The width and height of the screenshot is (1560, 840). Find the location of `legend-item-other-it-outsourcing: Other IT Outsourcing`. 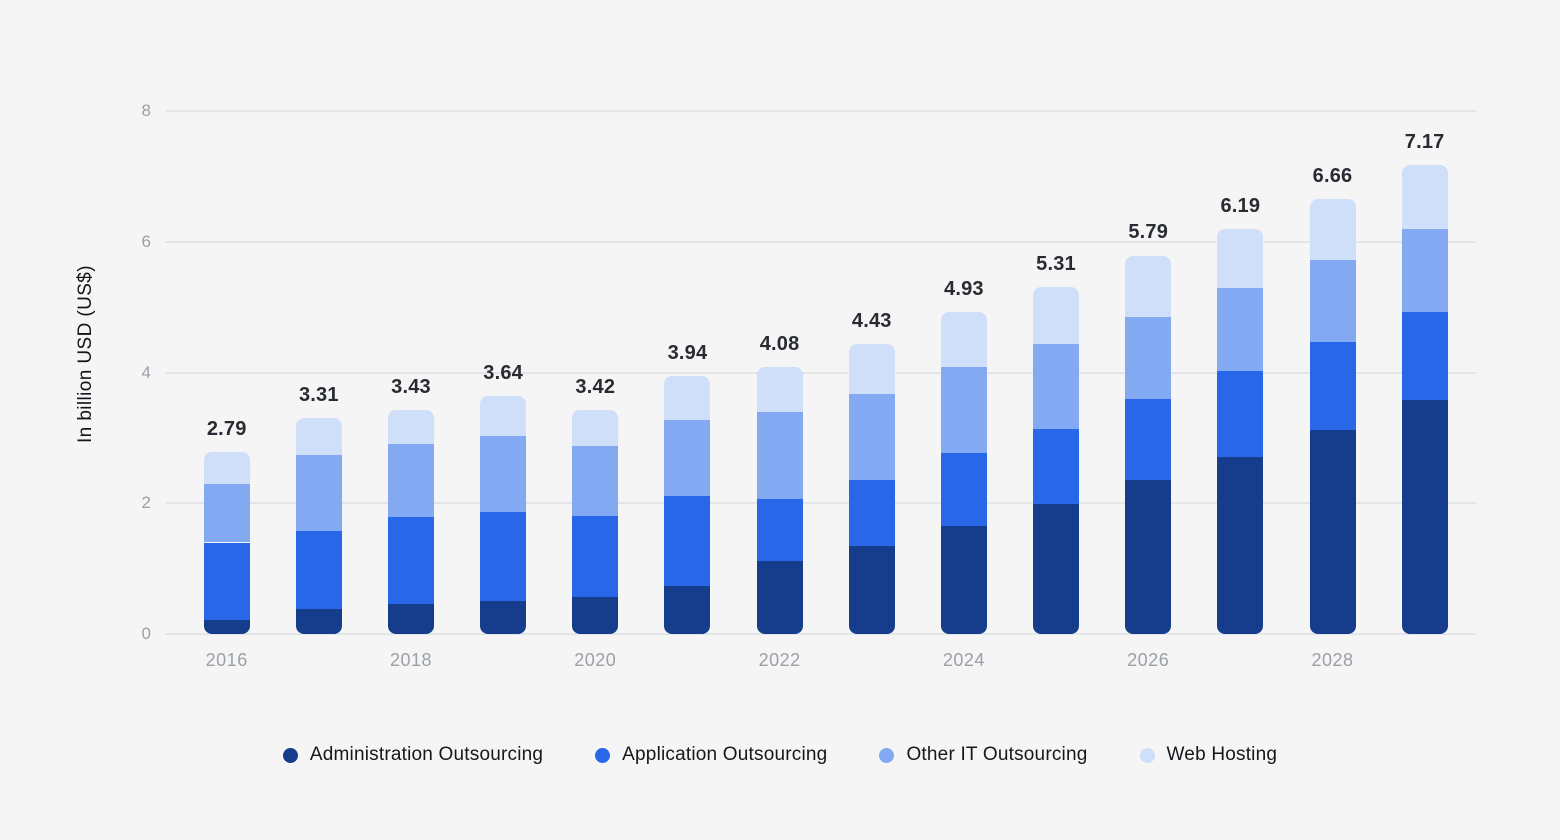

legend-item-other-it-outsourcing: Other IT Outsourcing is located at coordinates (983, 755).